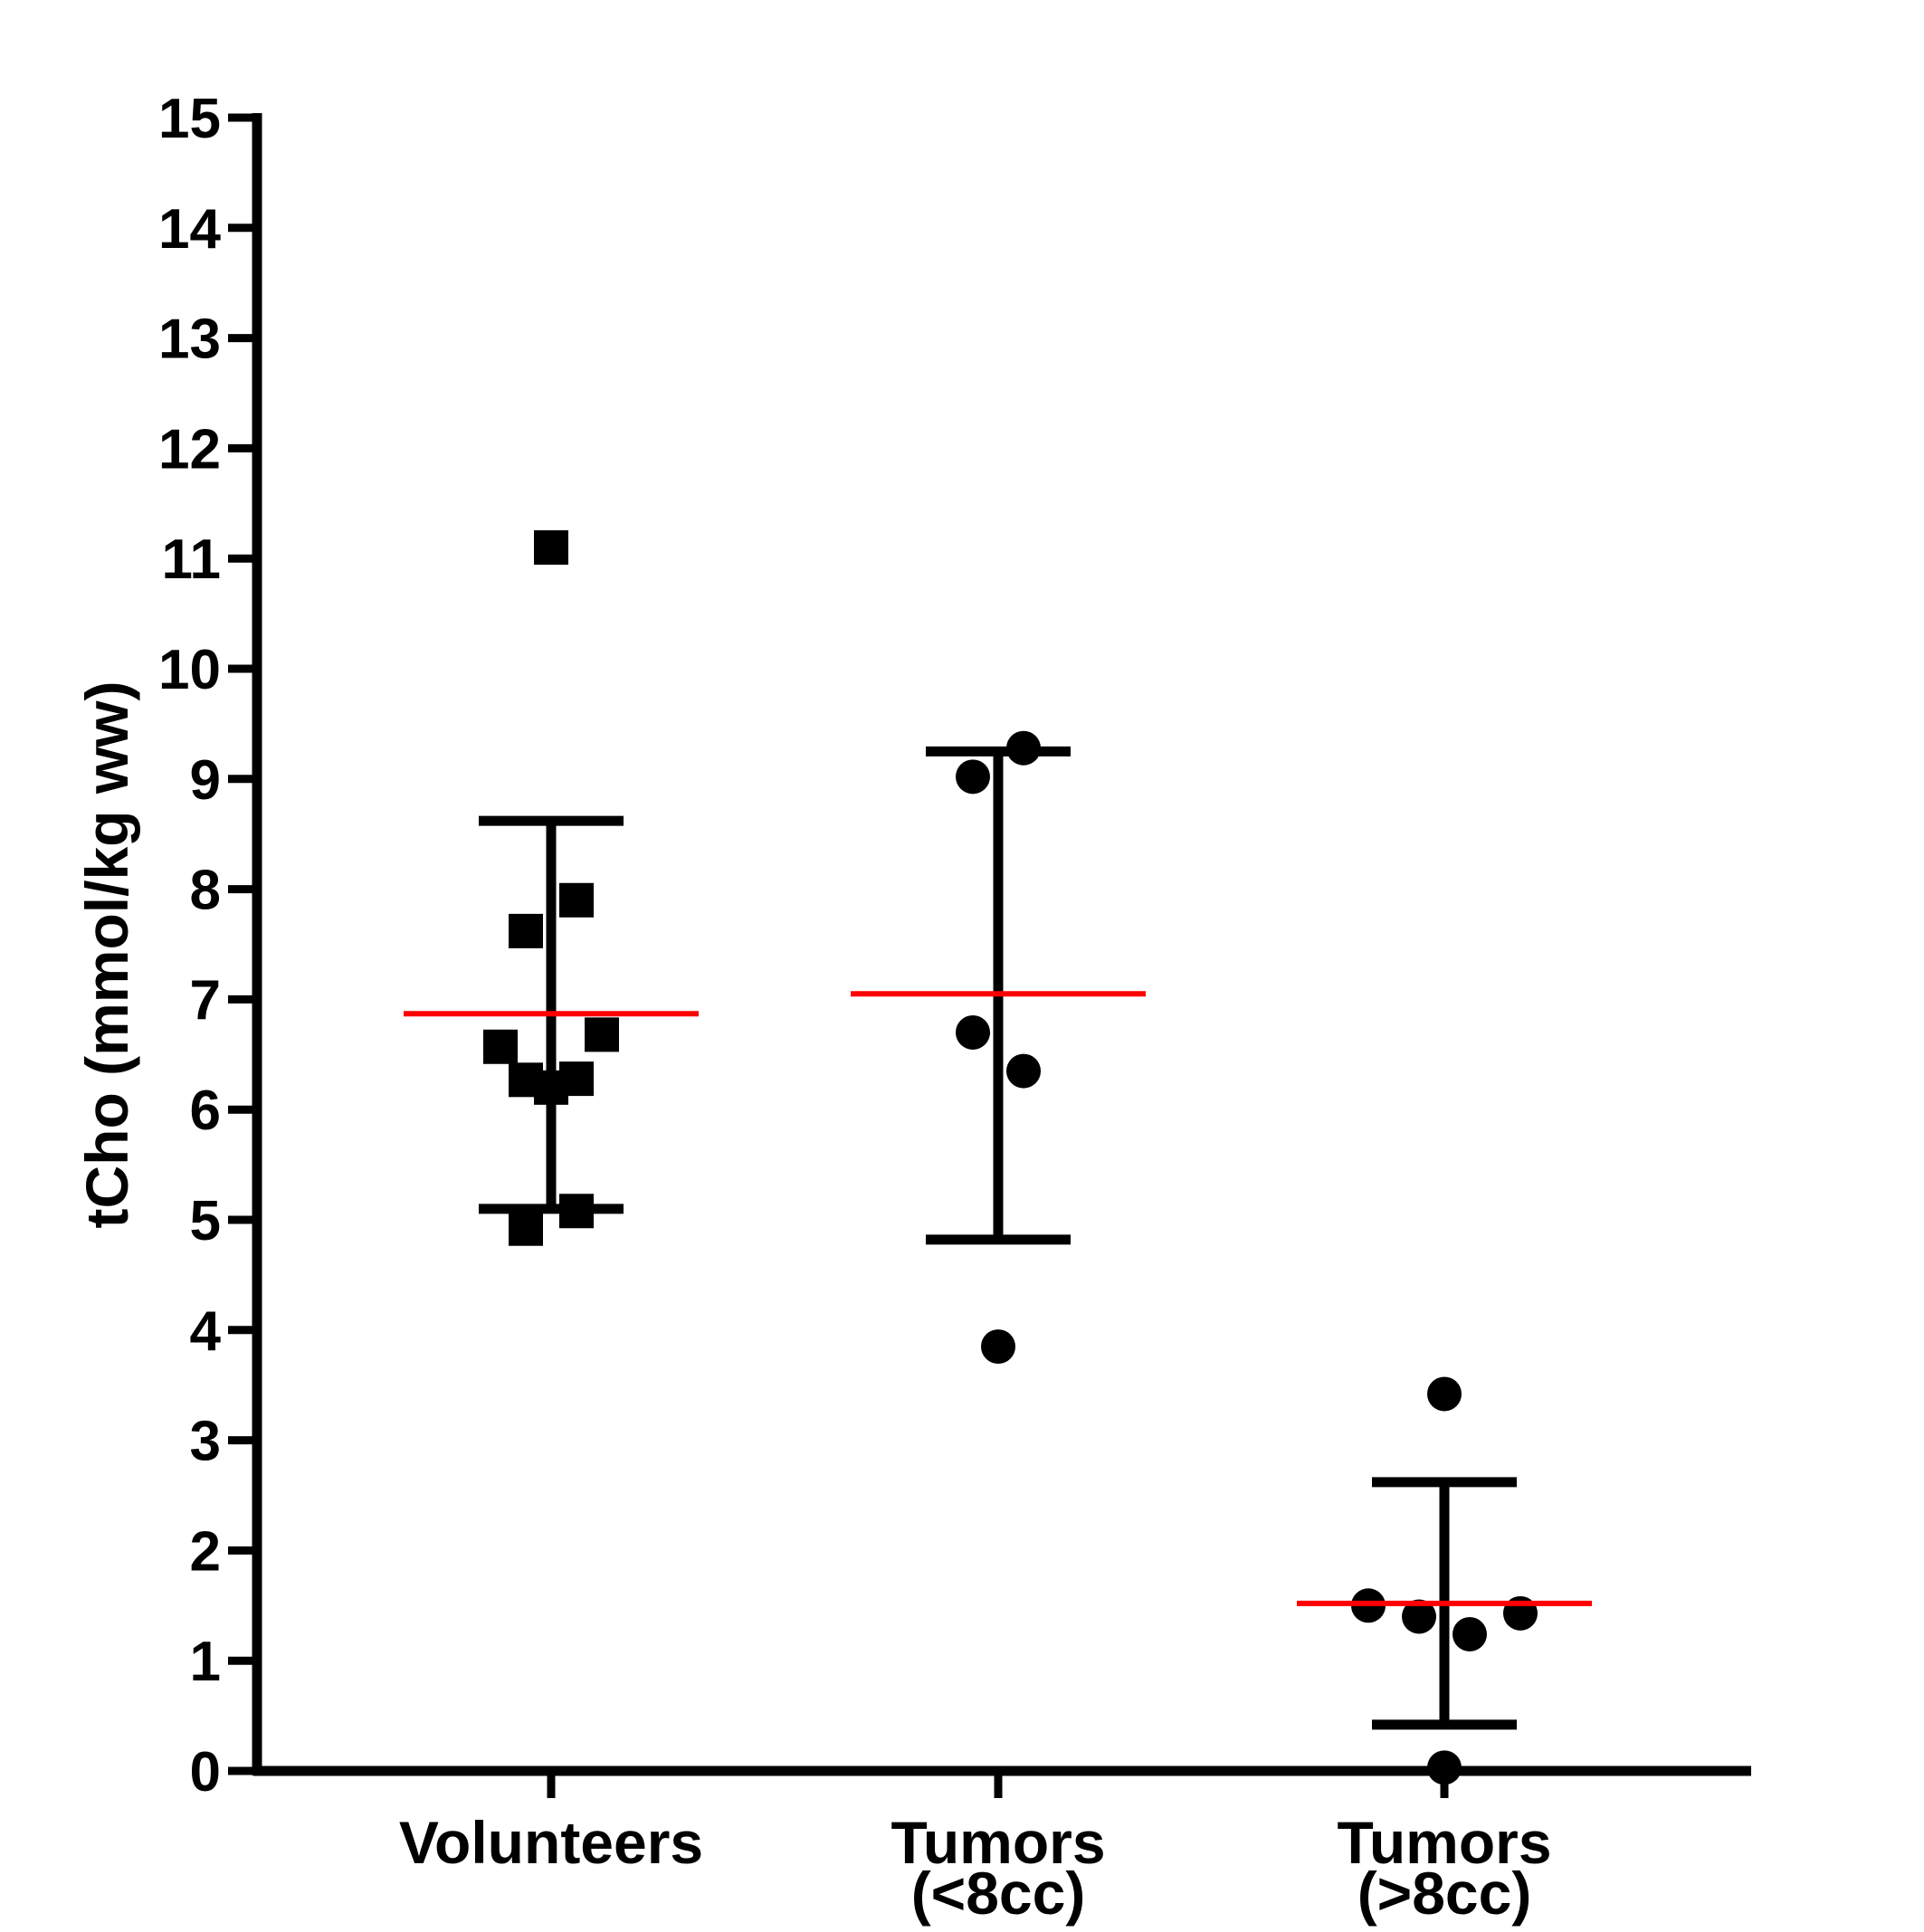 The width and height of the screenshot is (1924, 1932). What do you see at coordinates (205, 1221) in the screenshot?
I see `y-tick-label: 5` at bounding box center [205, 1221].